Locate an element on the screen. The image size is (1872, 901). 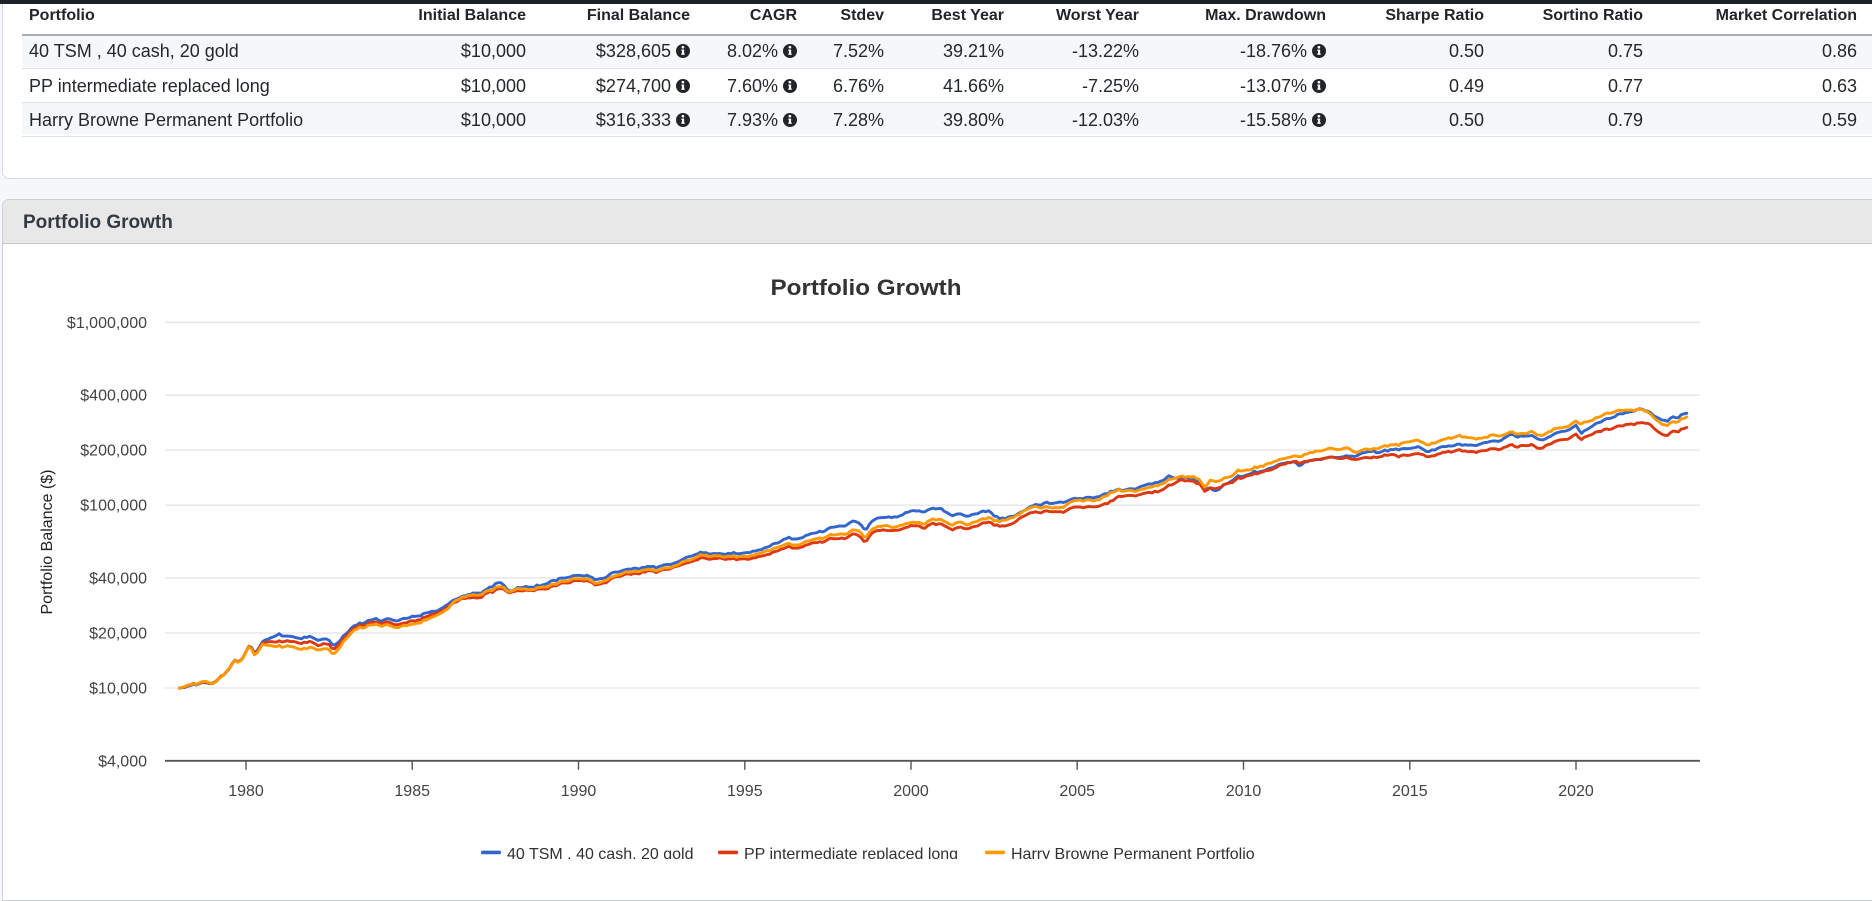
svg-text: $4,000 is located at coordinates (122, 761).